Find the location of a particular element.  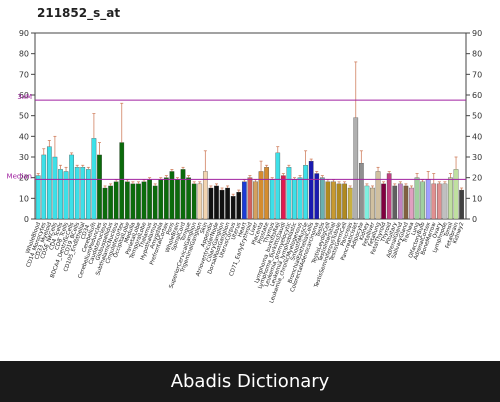

right-y-tick-label: 60 is located at coordinates (477, 95).